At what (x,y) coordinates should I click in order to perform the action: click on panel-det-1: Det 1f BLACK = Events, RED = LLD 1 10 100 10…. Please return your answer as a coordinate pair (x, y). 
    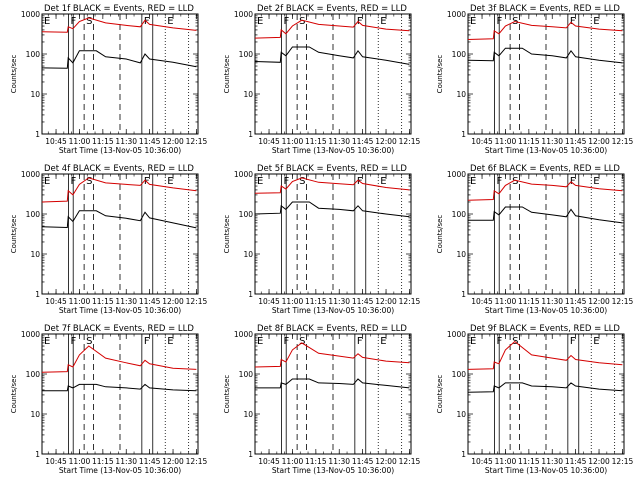
    Looking at the image, I should click on (108, 79).